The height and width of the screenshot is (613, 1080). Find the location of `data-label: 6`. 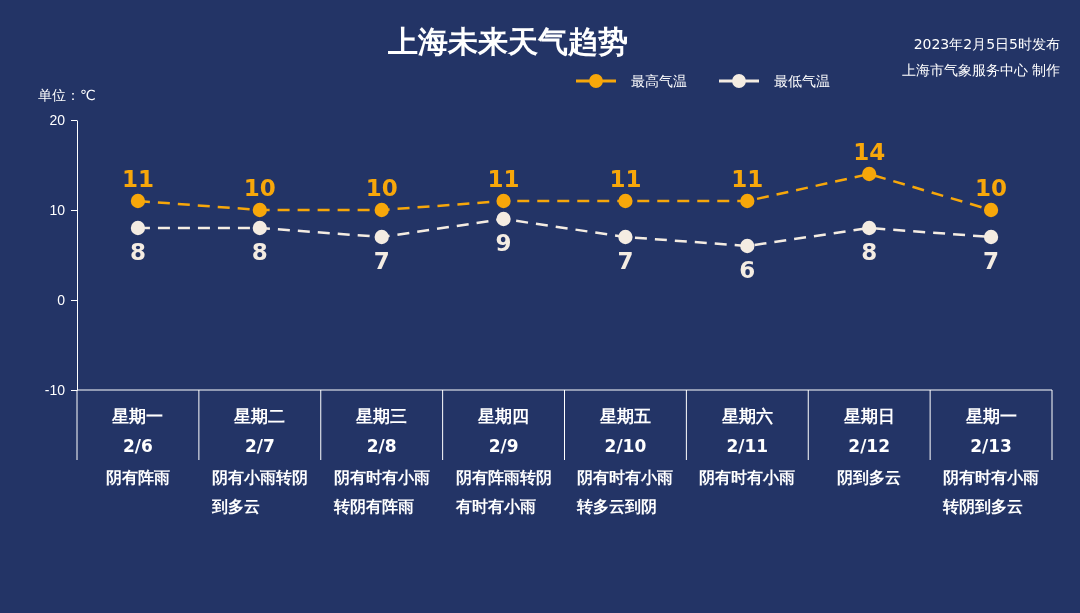

data-label: 6 is located at coordinates (747, 270).